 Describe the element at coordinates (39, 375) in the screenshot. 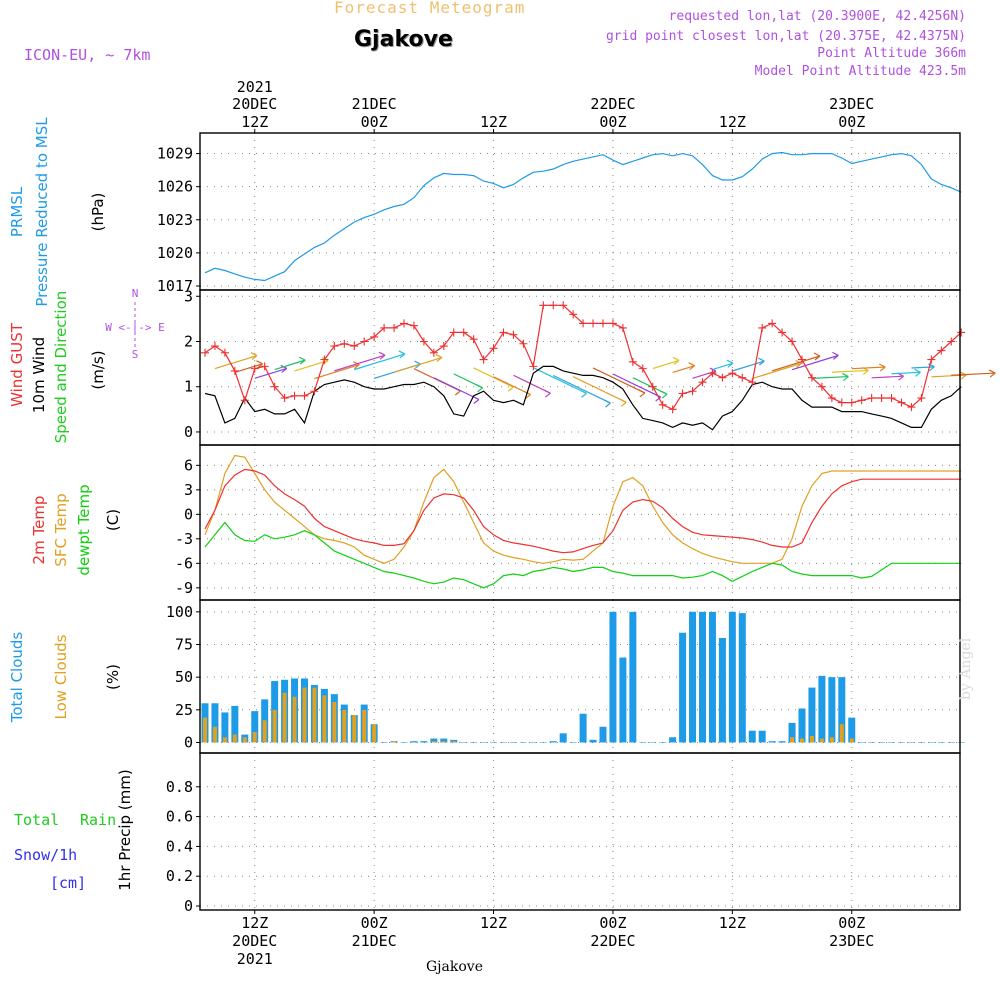

I see `wind-10m-label: 10m Wind` at that location.